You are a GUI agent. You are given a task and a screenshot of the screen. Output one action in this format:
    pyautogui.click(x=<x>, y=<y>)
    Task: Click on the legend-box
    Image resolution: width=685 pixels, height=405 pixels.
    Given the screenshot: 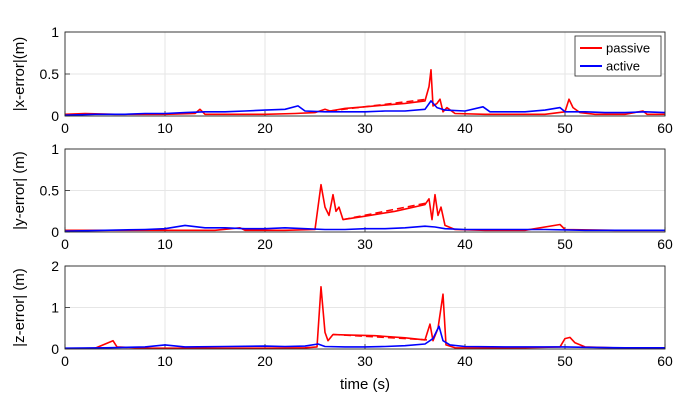 What is the action you would take?
    pyautogui.click(x=618, y=56)
    